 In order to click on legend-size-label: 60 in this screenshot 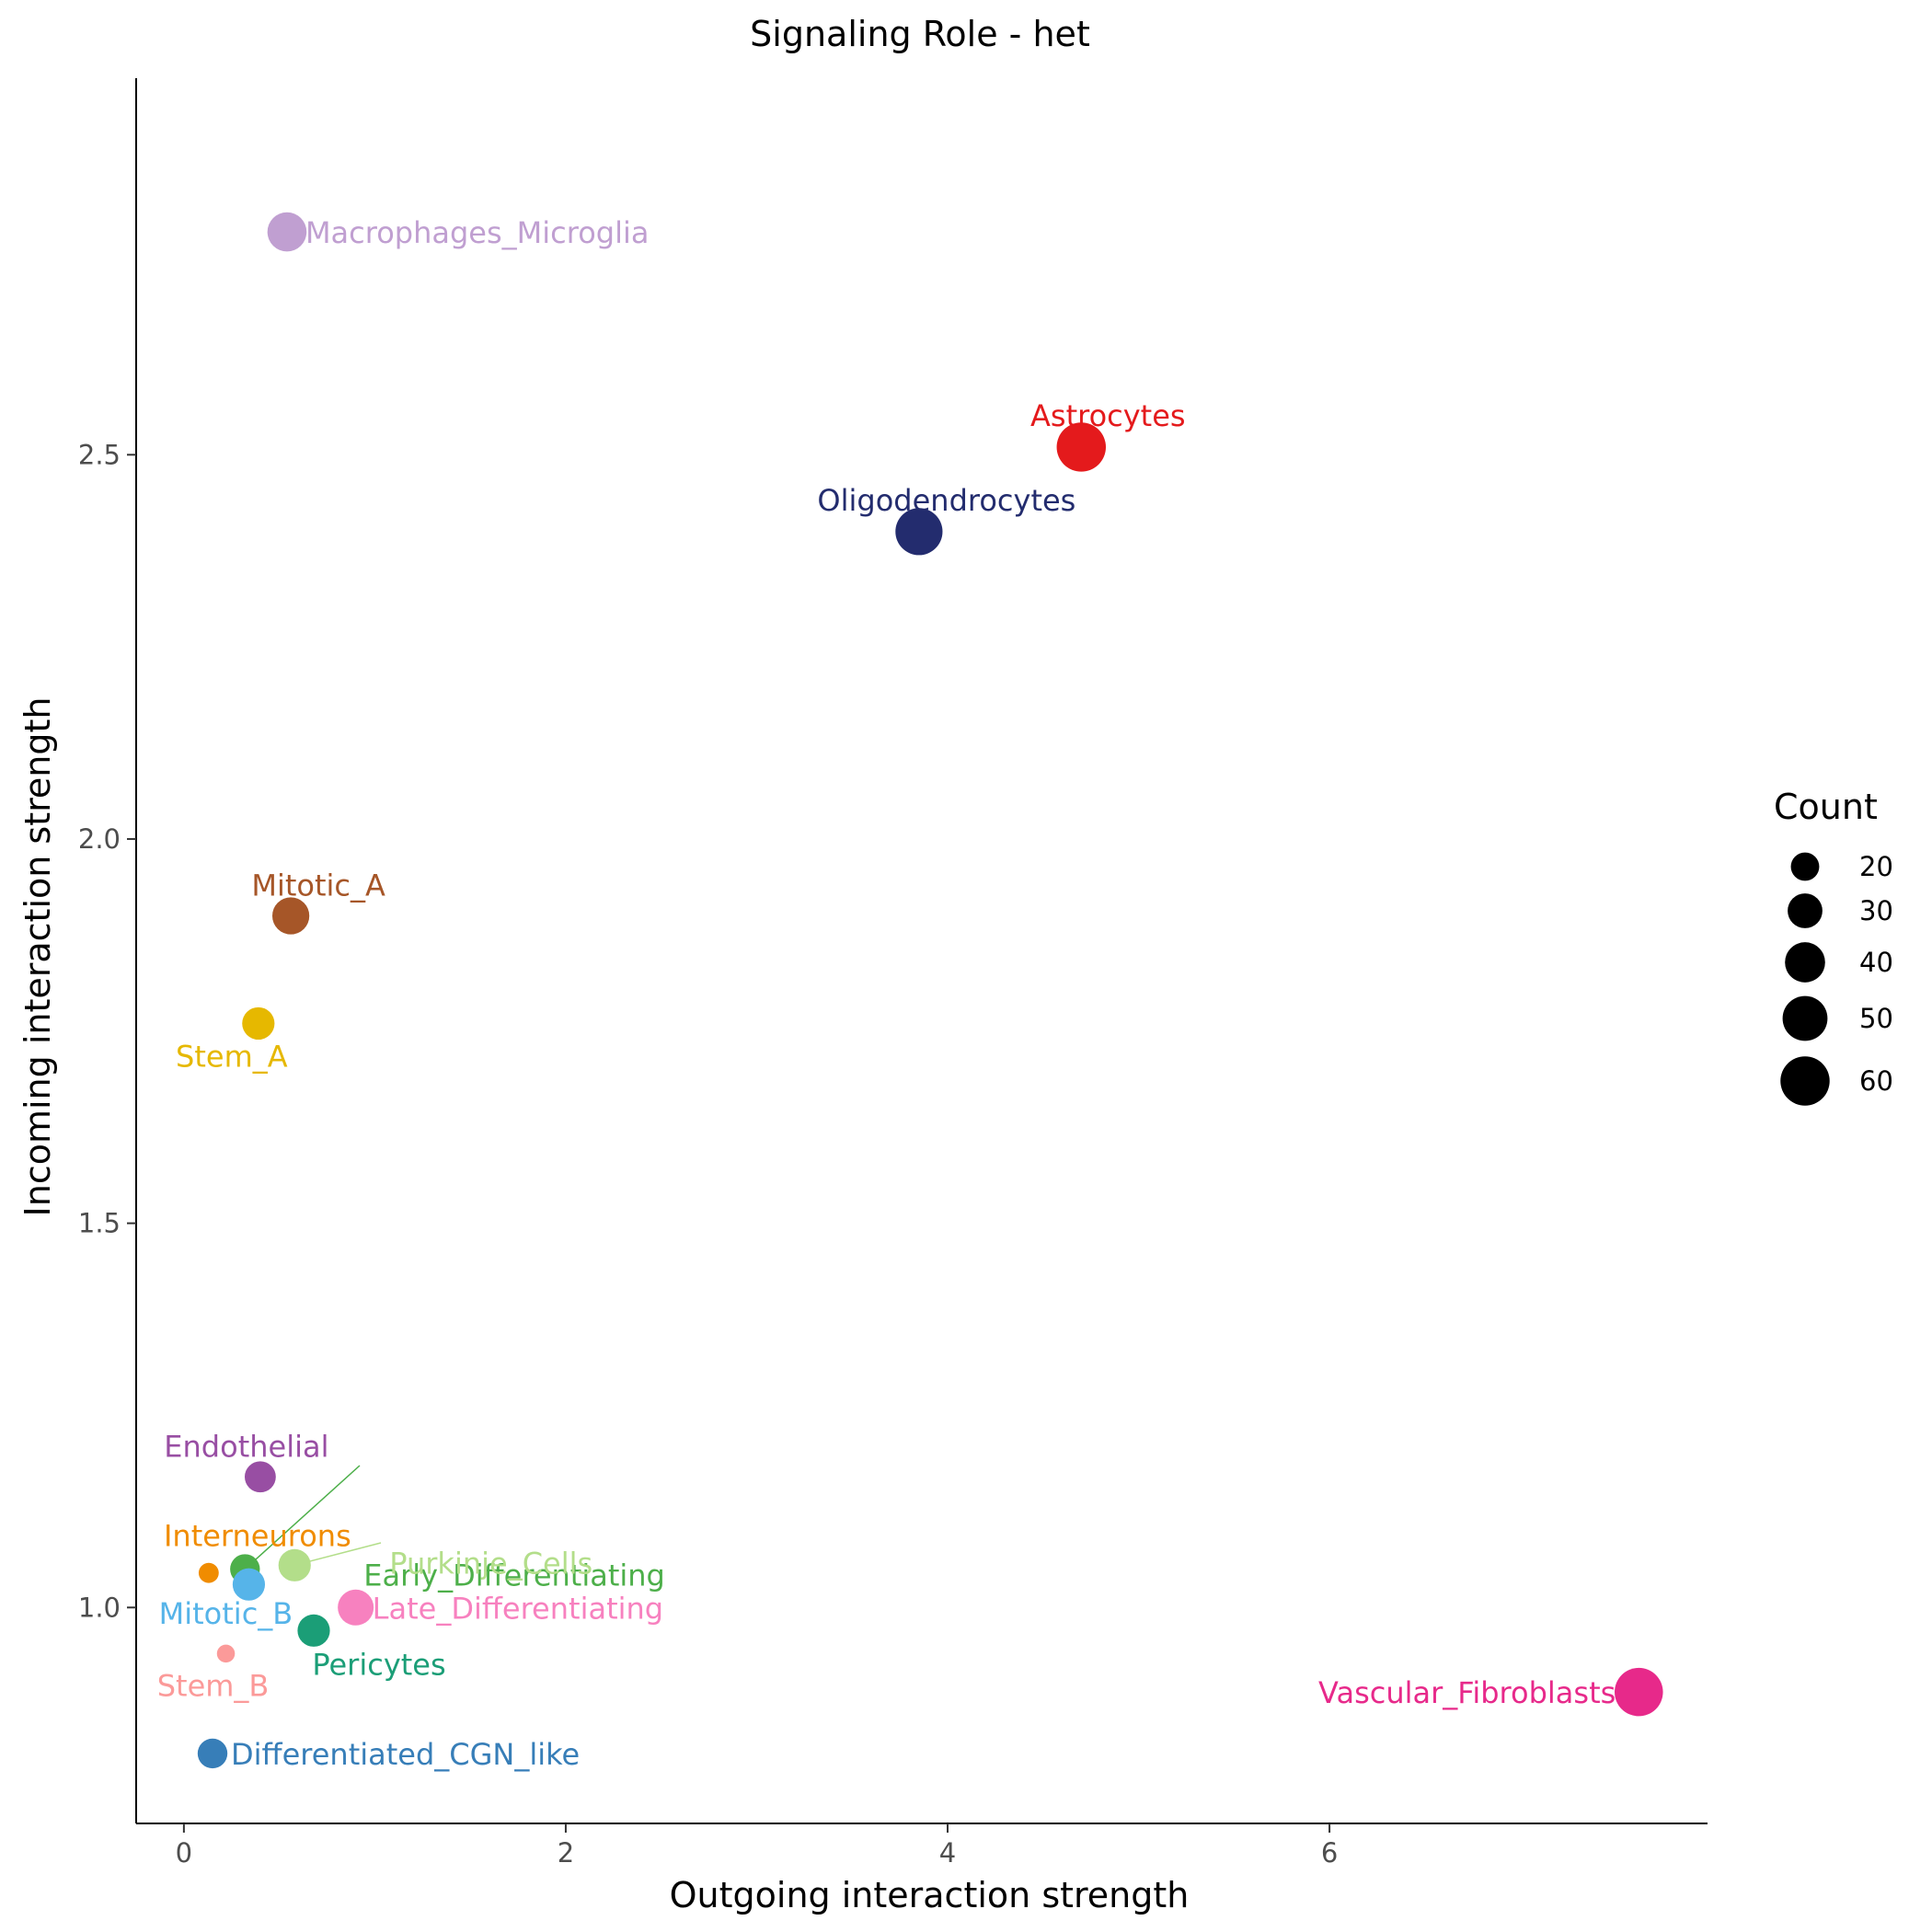, I will do `click(1876, 1081)`.